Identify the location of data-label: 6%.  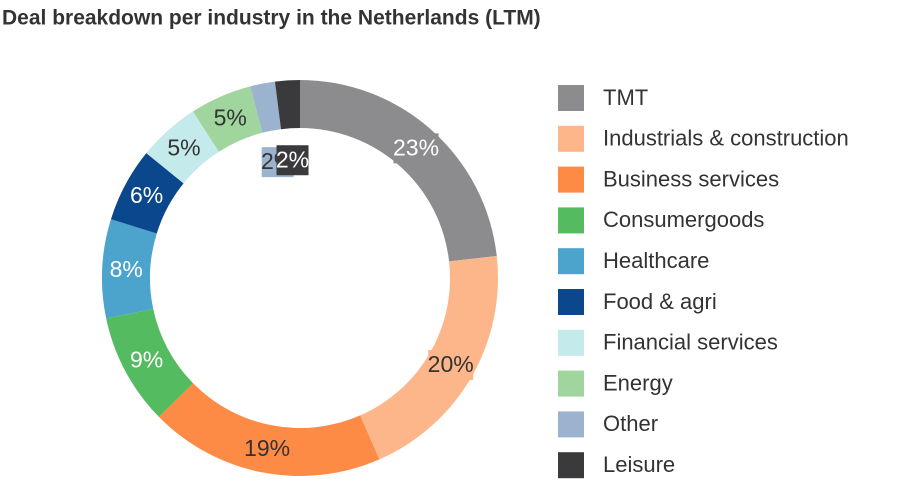
(146, 195).